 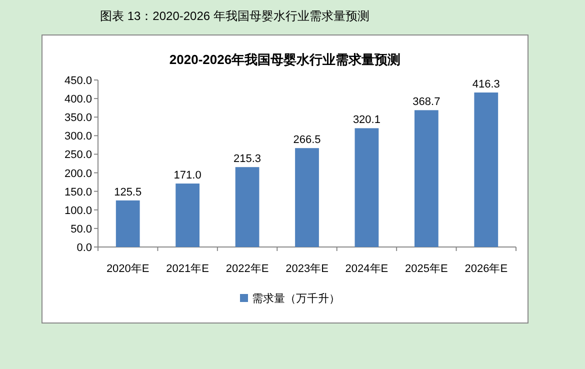 What do you see at coordinates (188, 176) in the screenshot?
I see `data-label: 171.0` at bounding box center [188, 176].